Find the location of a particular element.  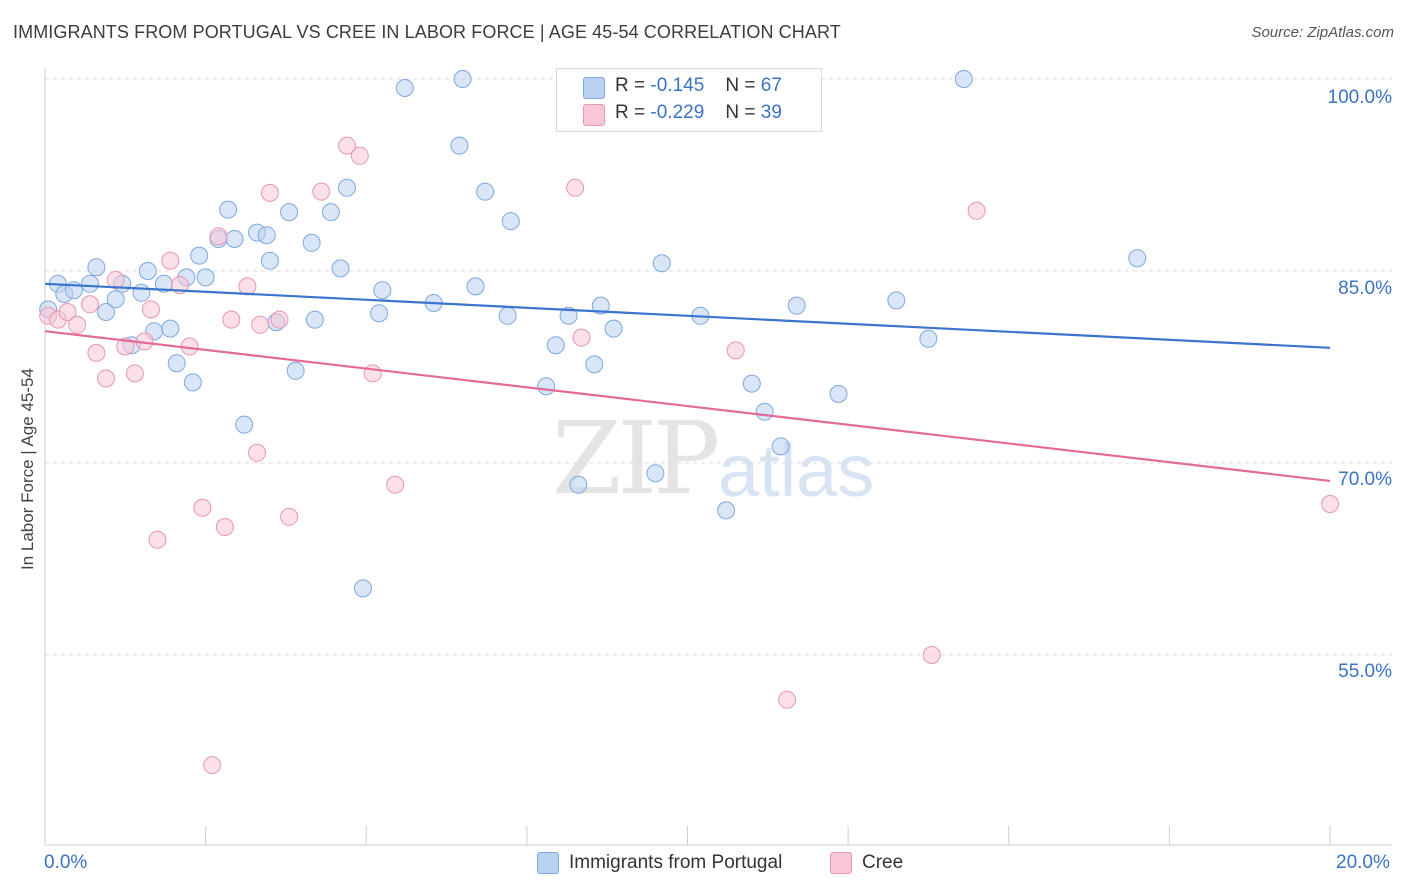

watermark-zip: ZIP is located at coordinates (636, 458).